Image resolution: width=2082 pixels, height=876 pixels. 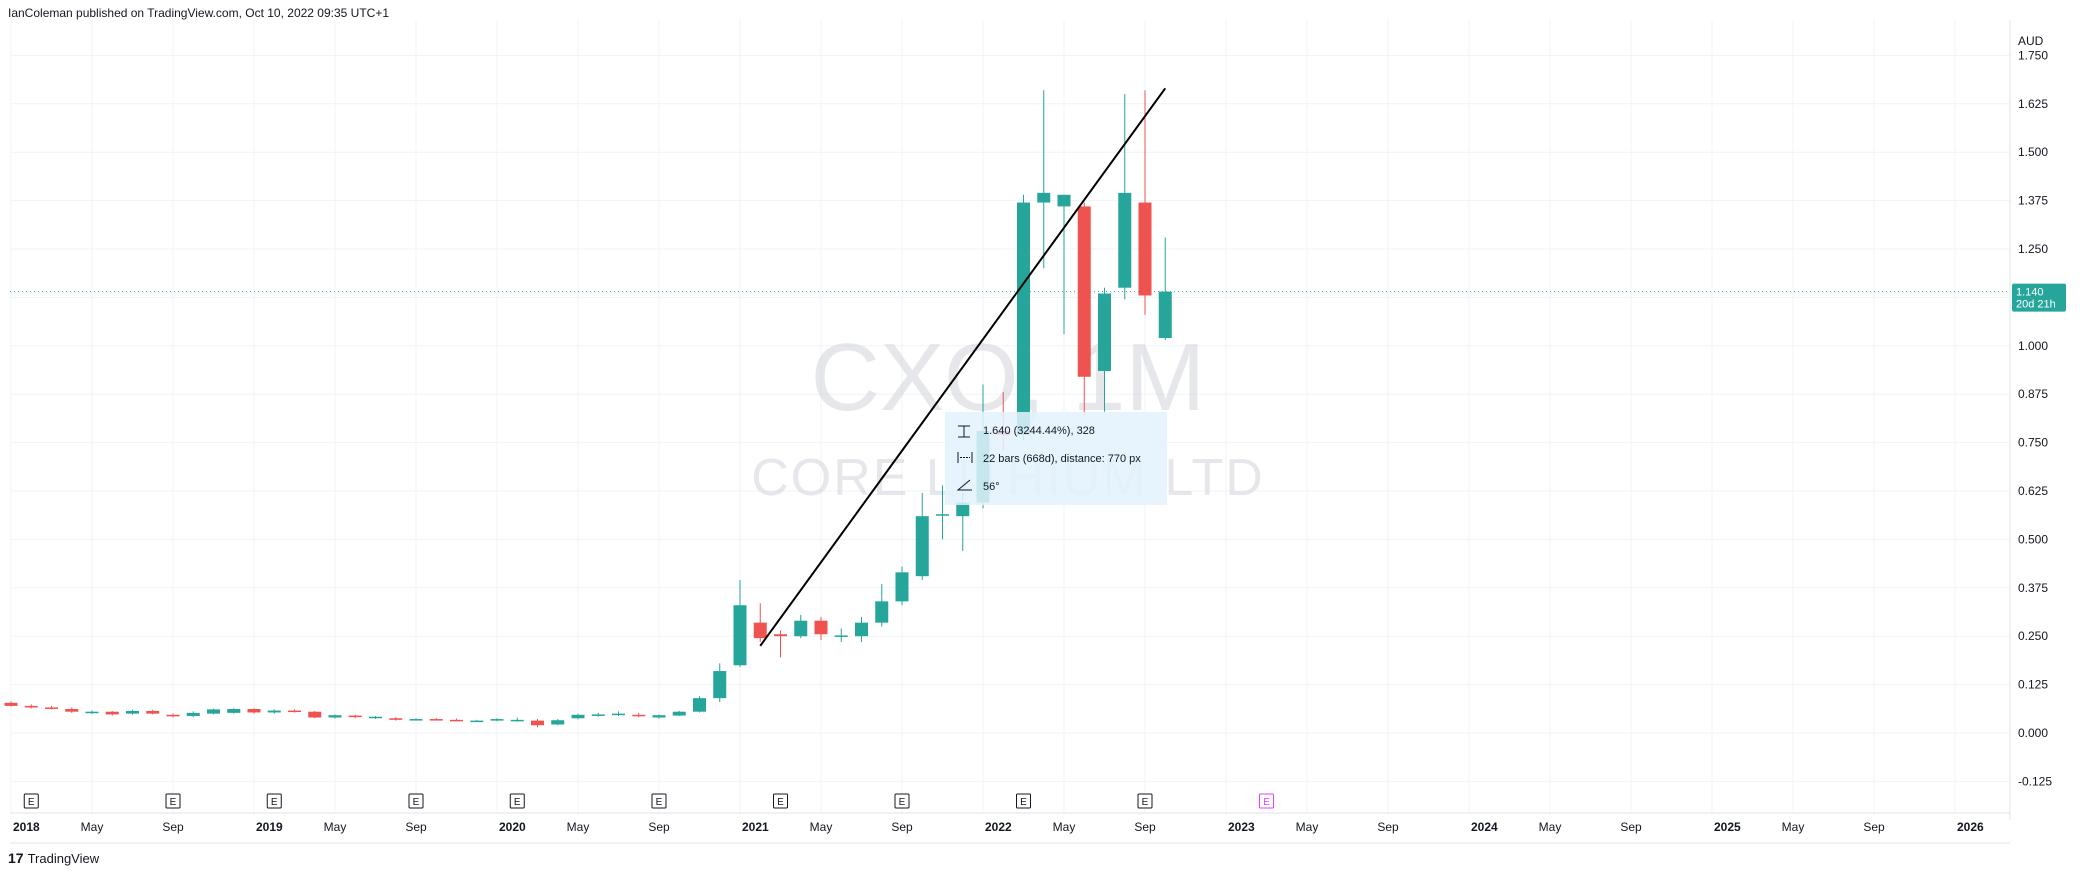 What do you see at coordinates (1727, 827) in the screenshot?
I see `time-tick-label: 2025` at bounding box center [1727, 827].